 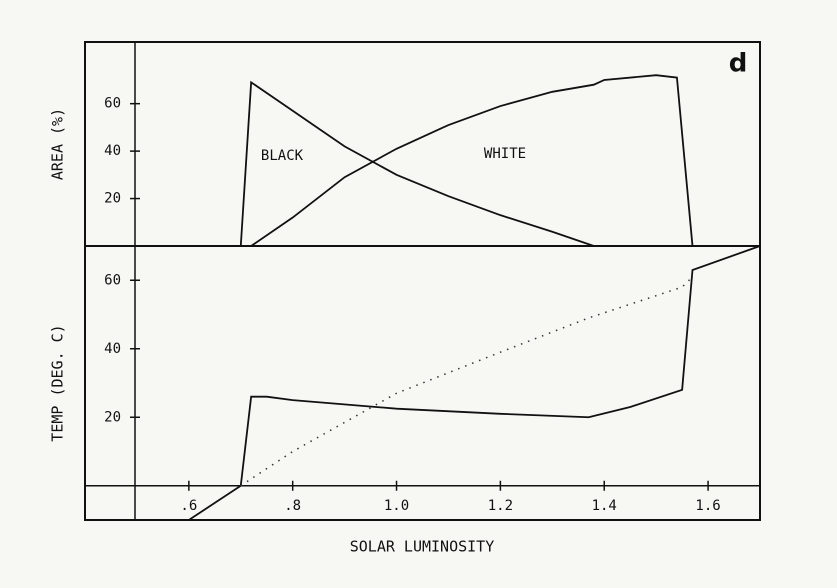 I want to click on x-tick-label: .6, so click(x=188, y=506).